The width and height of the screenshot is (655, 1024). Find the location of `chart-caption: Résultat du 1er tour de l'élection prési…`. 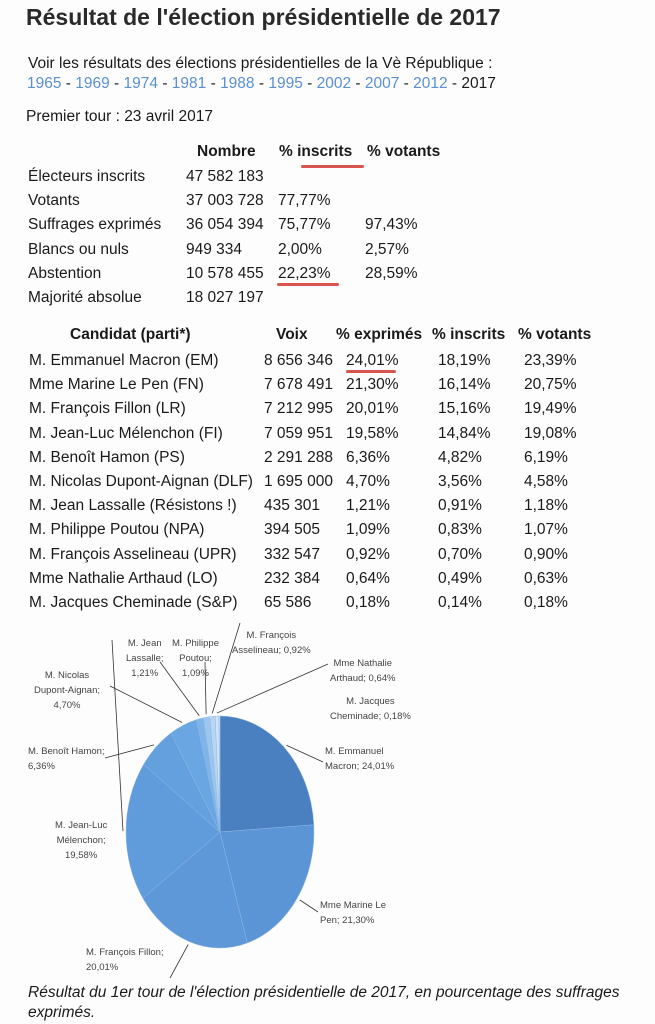

chart-caption: Résultat du 1er tour de l'élection prési… is located at coordinates (324, 1002).